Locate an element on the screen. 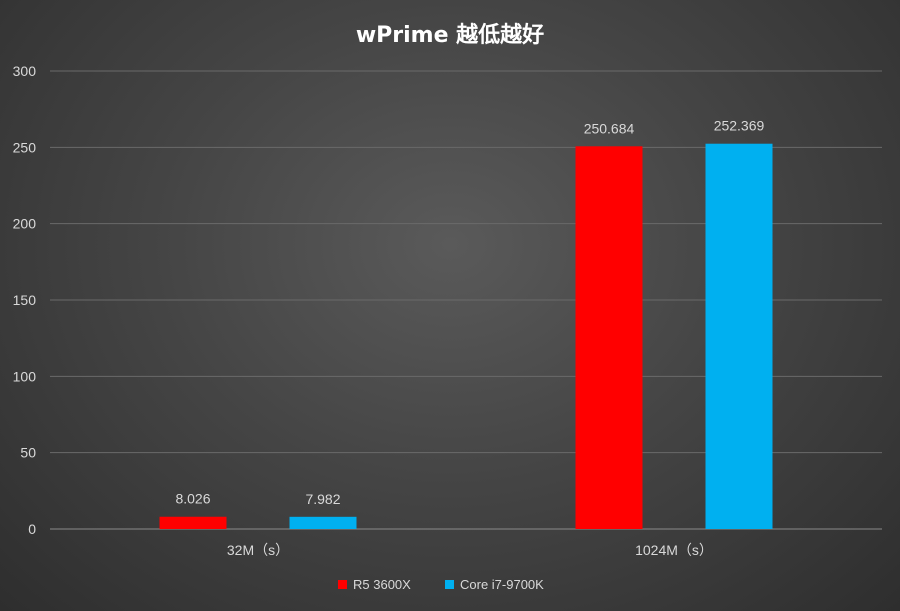  x-category-label: 32M（s） is located at coordinates (258, 550).